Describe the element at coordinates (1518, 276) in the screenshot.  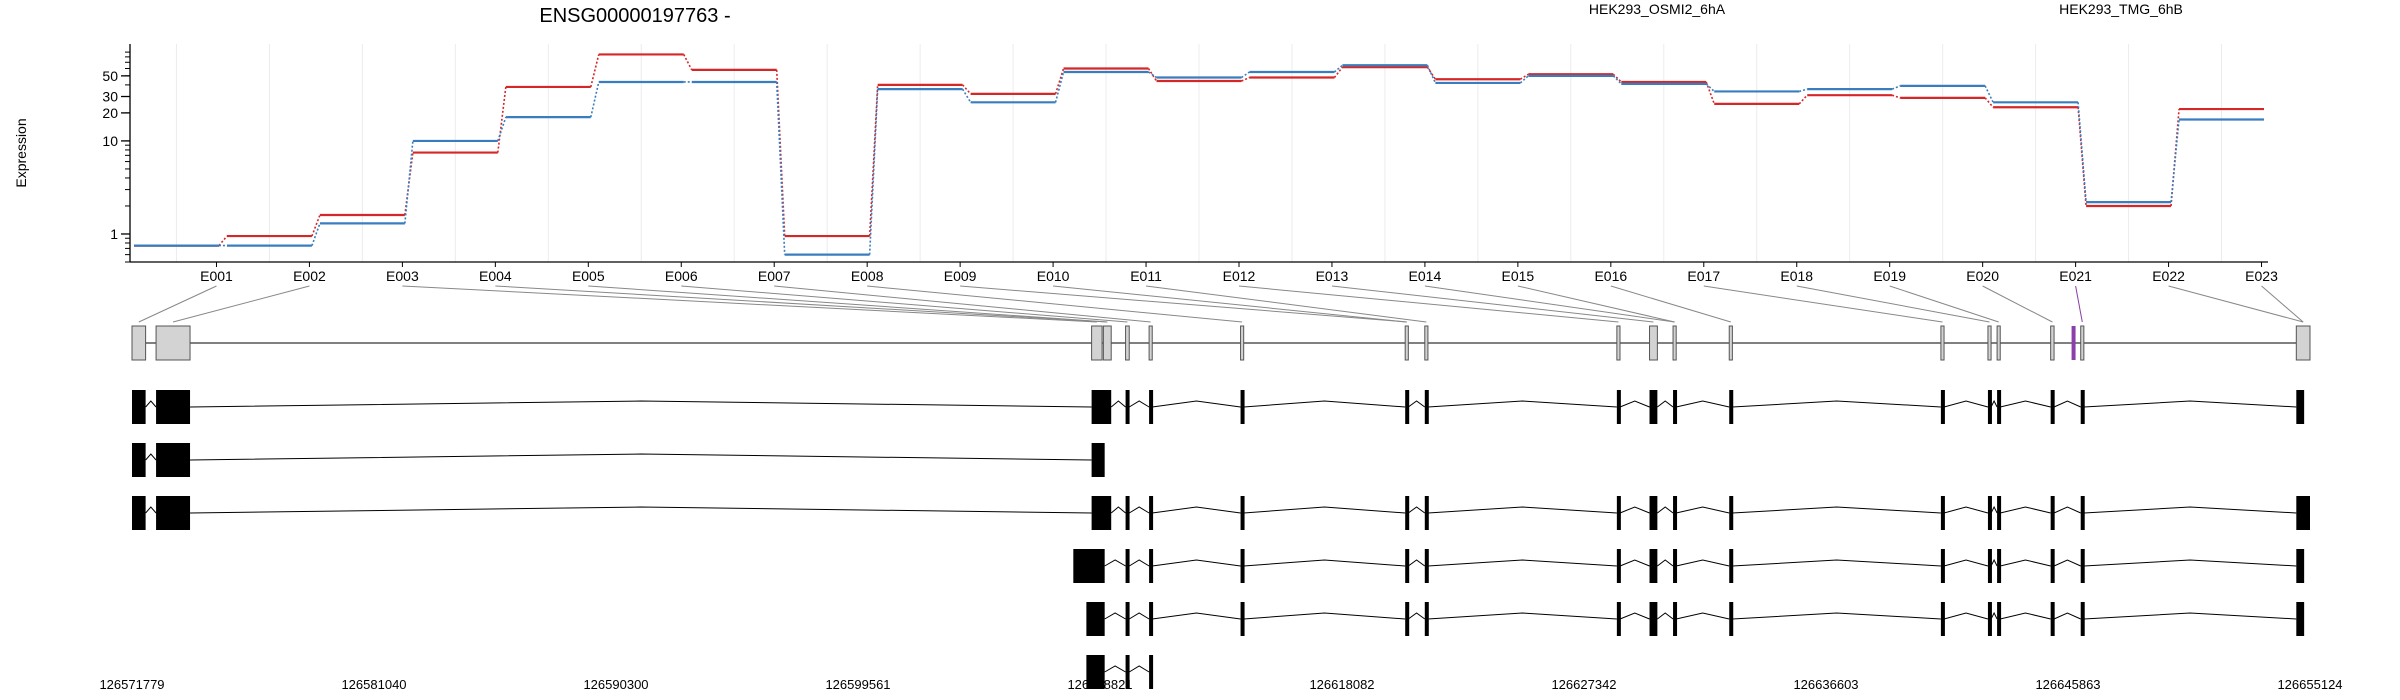
I see `exon-label: E015` at that location.